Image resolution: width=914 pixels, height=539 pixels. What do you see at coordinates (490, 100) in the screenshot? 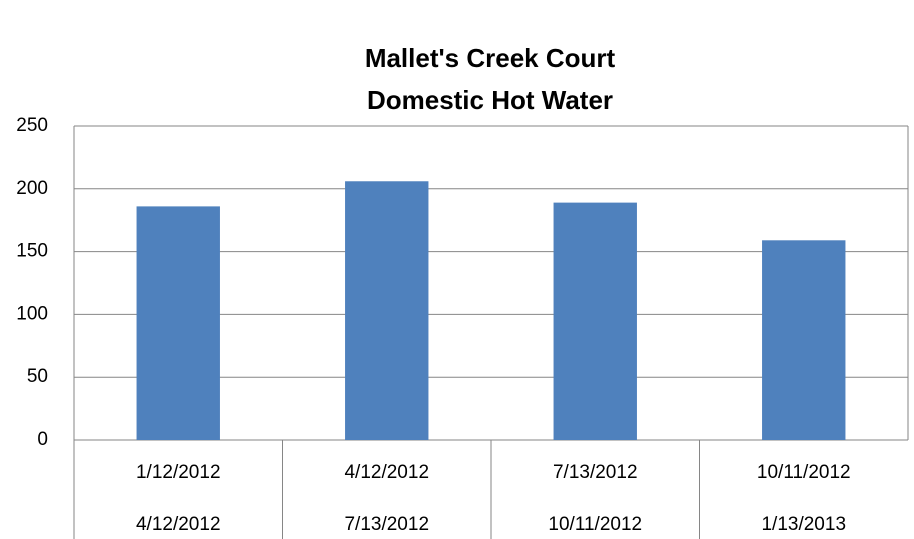
I see `chart-subtitle: Domestic Hot Water` at bounding box center [490, 100].